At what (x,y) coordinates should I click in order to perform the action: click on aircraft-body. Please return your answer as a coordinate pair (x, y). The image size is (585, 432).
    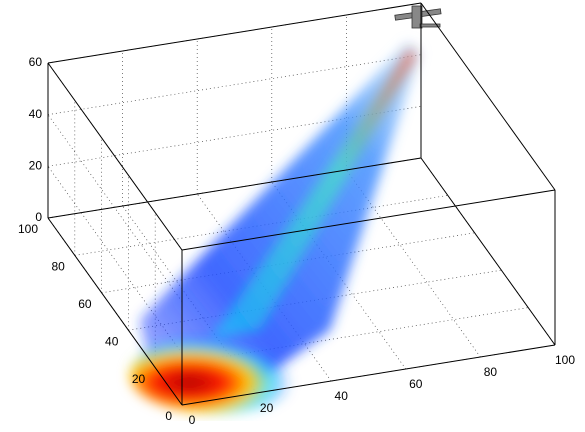
    Looking at the image, I should click on (417, 17).